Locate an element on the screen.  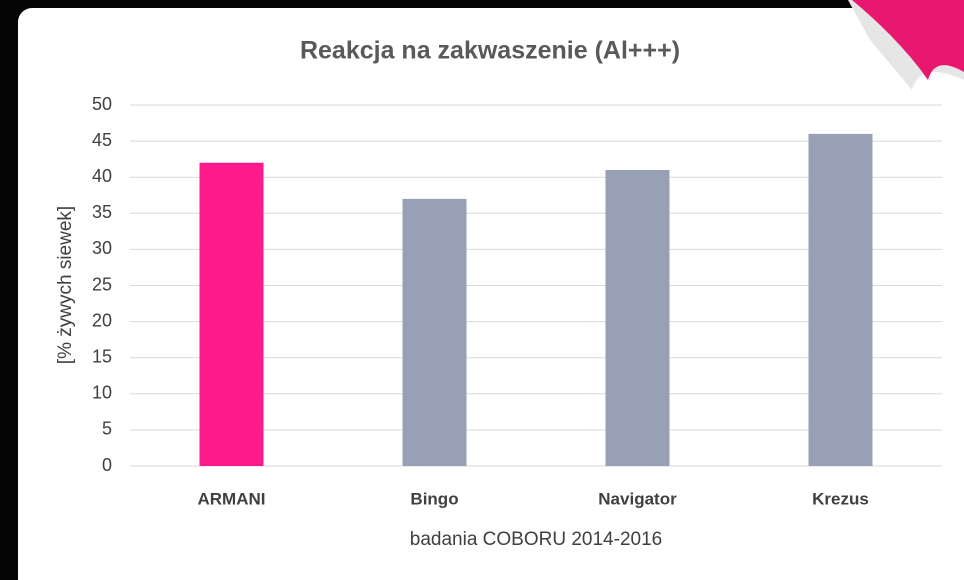
y-tick-label: 5 is located at coordinates (107, 429).